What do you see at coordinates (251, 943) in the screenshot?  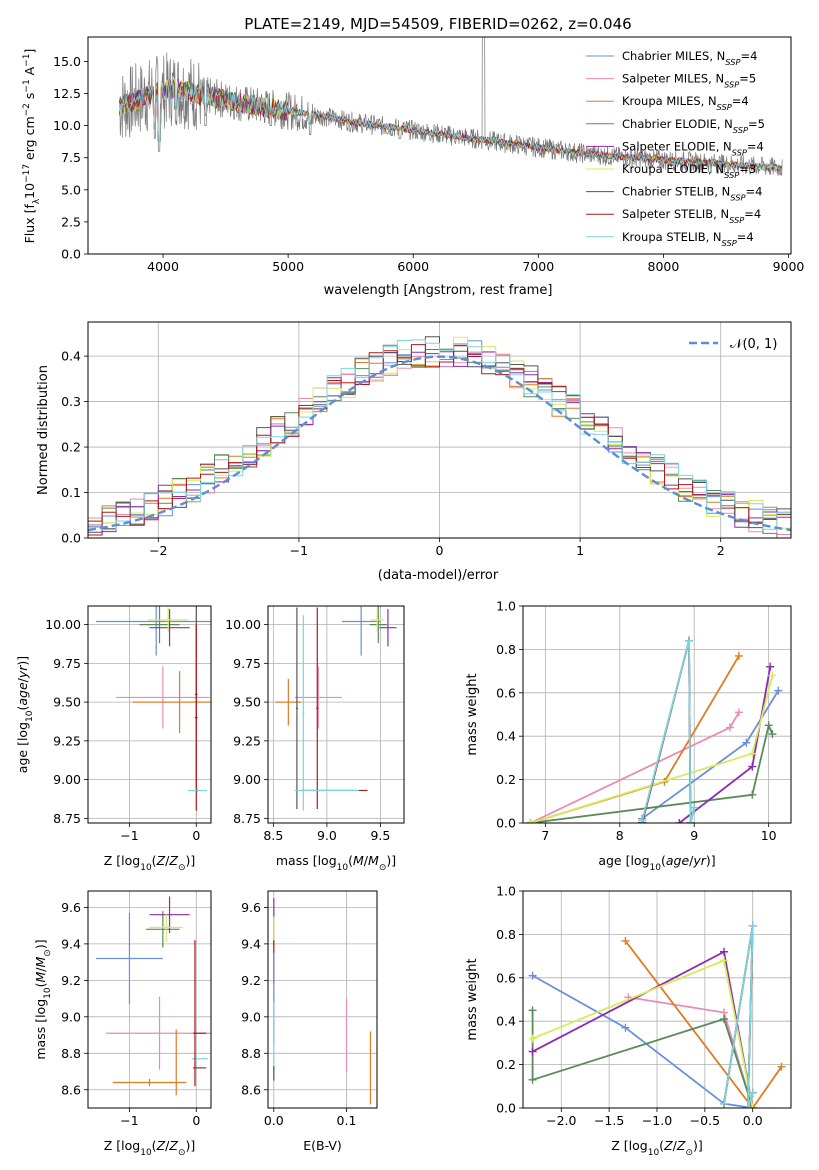 I see `y-tick-label: 9.4` at bounding box center [251, 943].